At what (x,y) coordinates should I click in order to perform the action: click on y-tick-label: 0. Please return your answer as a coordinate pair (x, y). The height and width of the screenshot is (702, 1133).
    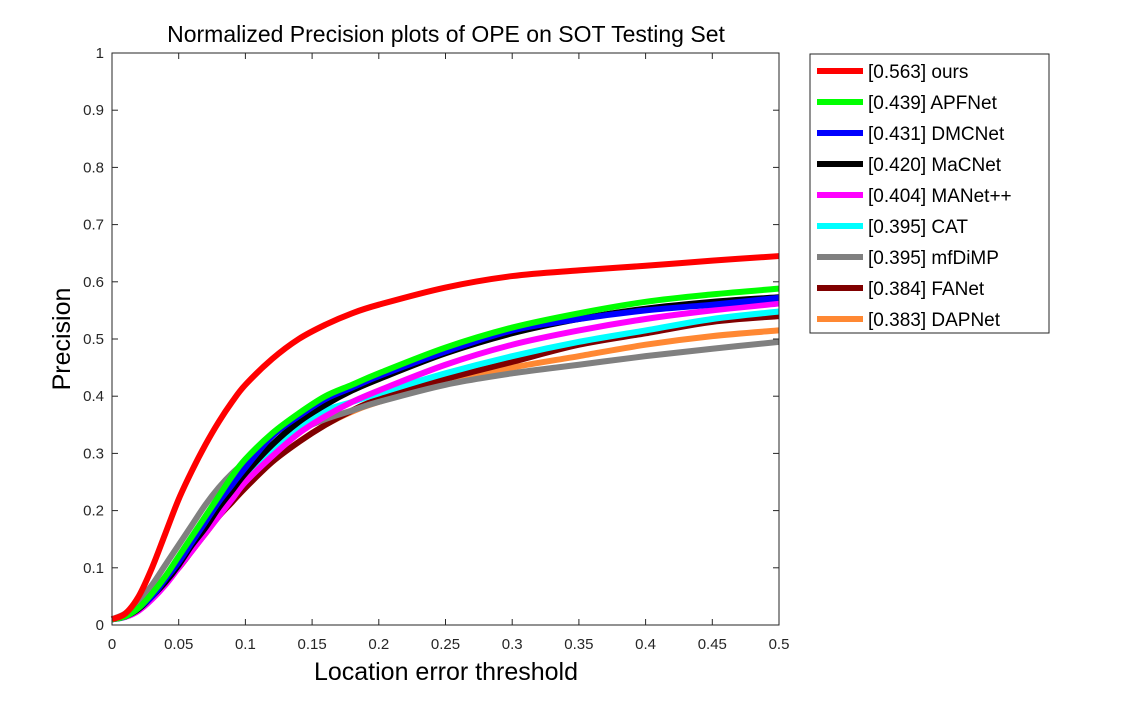
    Looking at the image, I should click on (100, 625).